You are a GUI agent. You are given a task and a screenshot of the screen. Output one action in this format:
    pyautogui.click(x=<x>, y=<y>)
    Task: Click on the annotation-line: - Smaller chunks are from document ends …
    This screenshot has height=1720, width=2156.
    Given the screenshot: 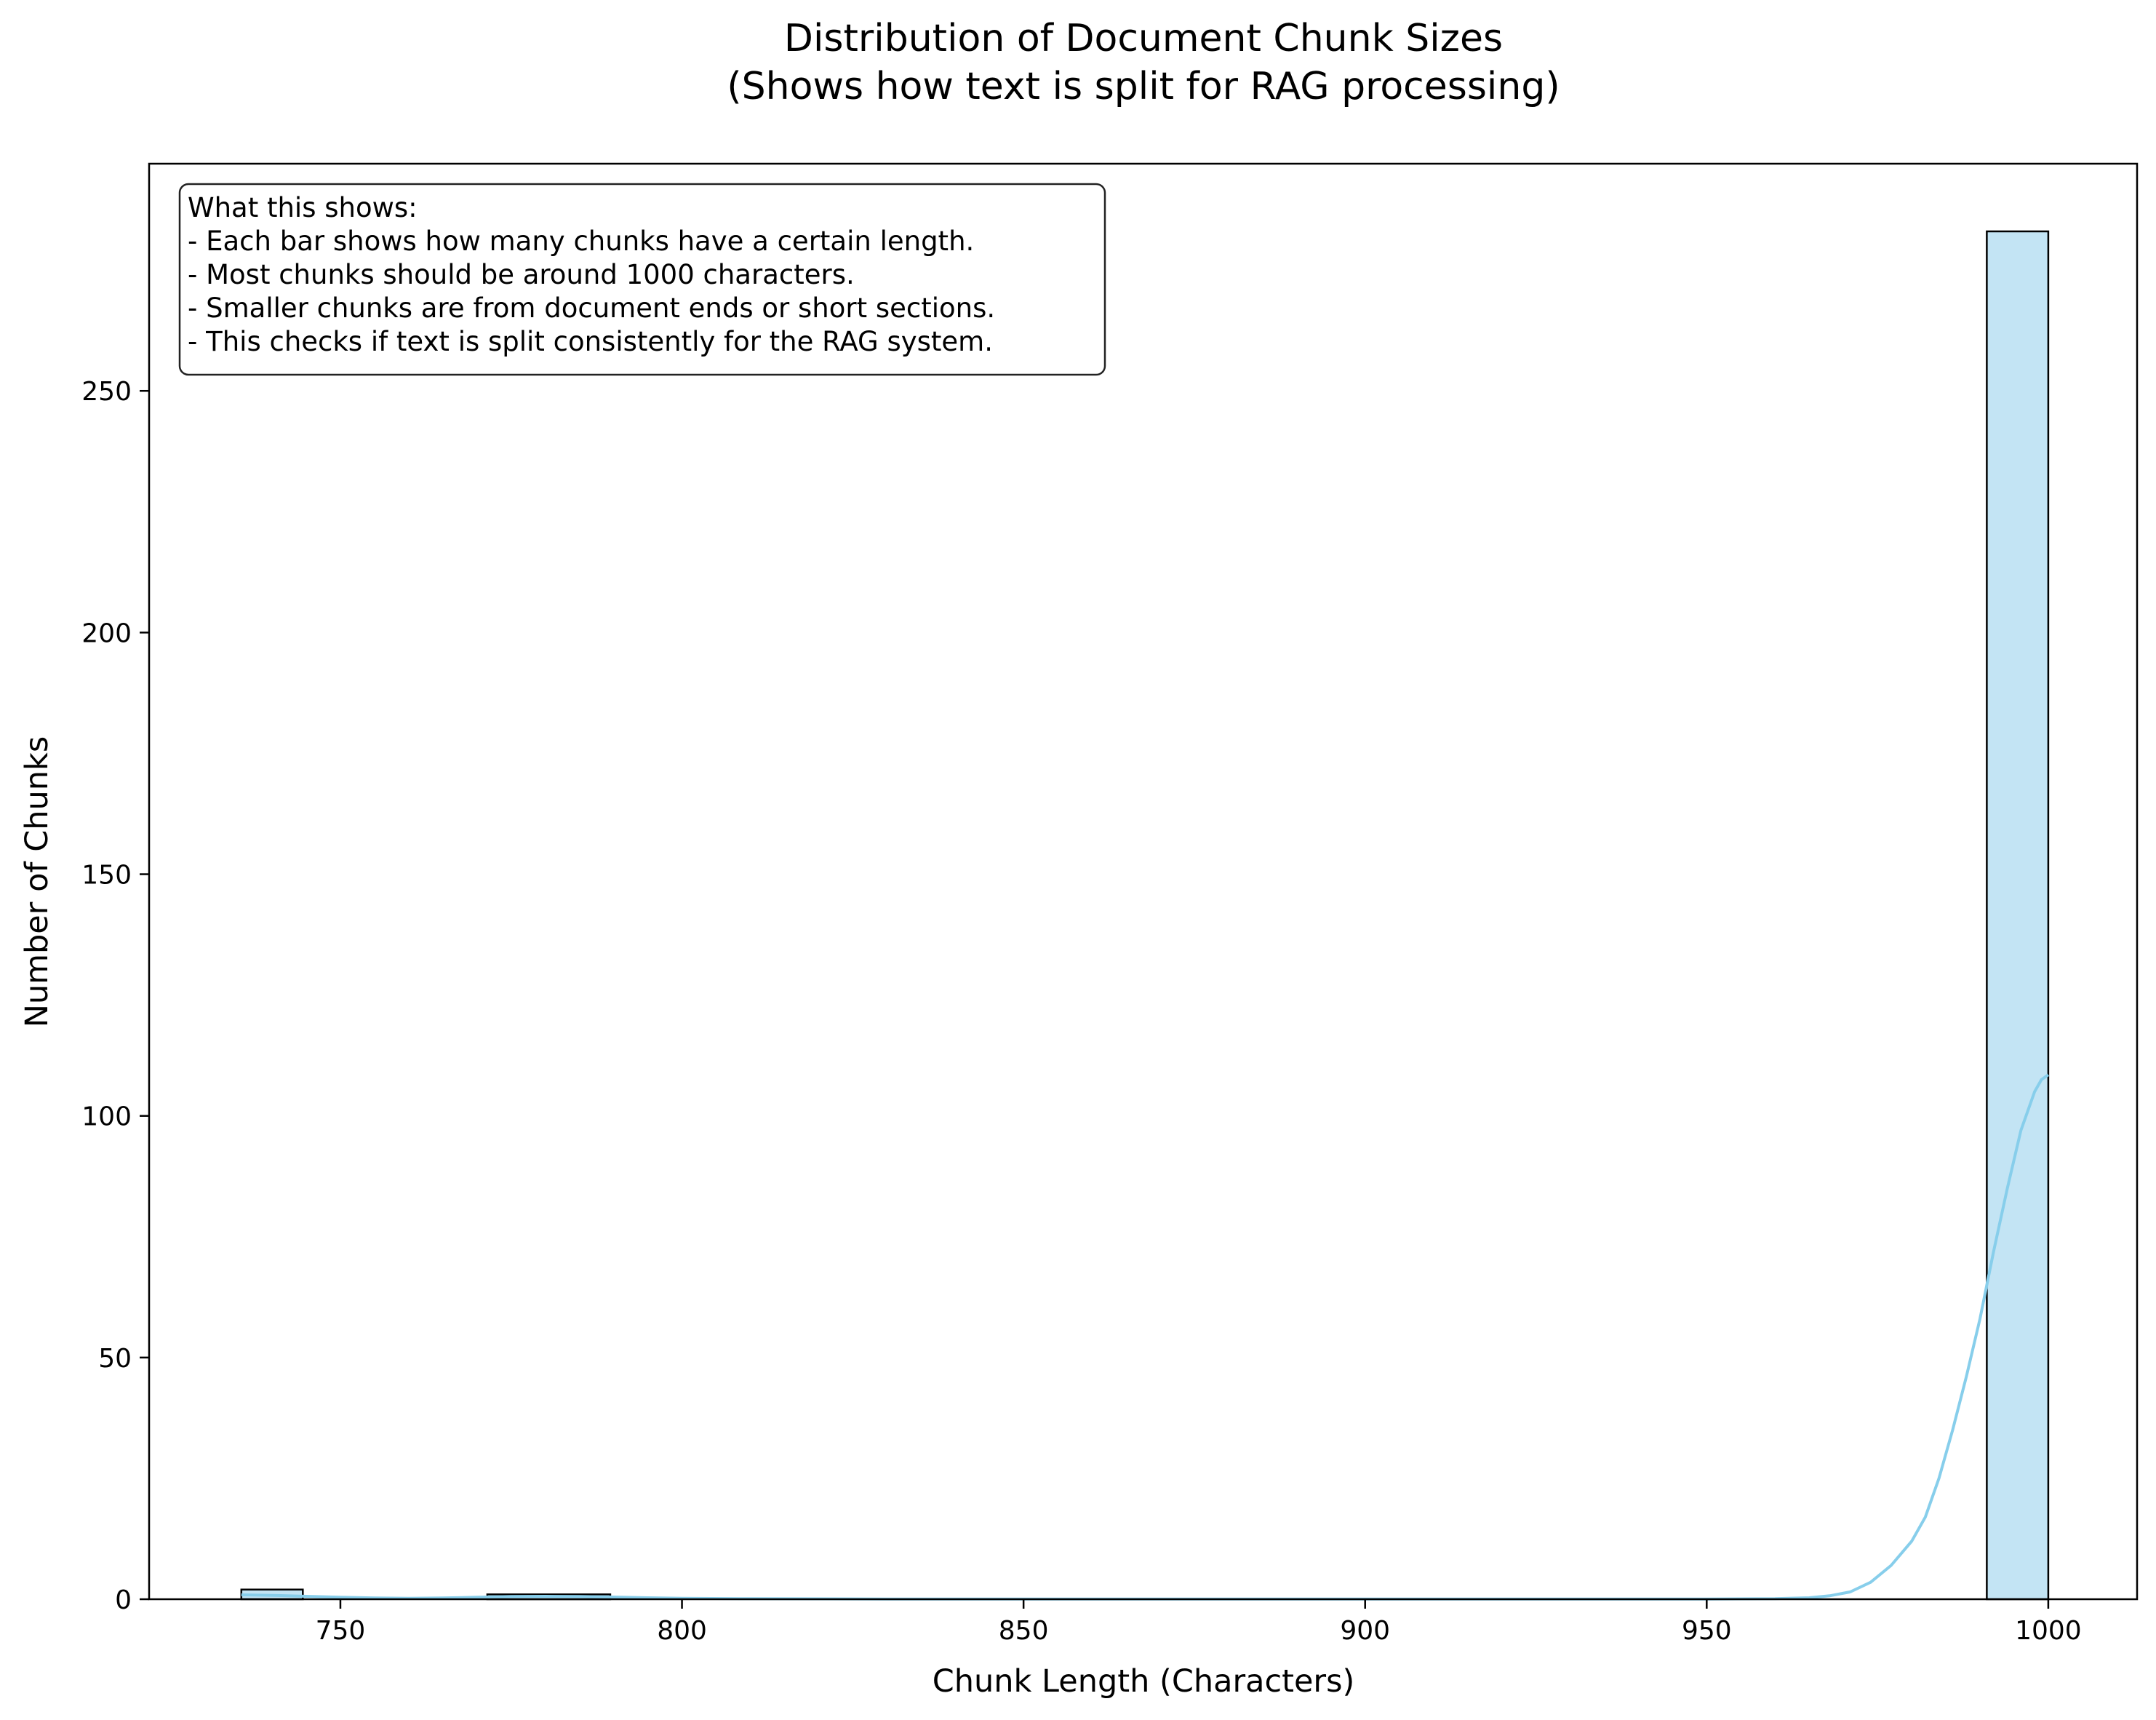 What is the action you would take?
    pyautogui.click(x=591, y=308)
    